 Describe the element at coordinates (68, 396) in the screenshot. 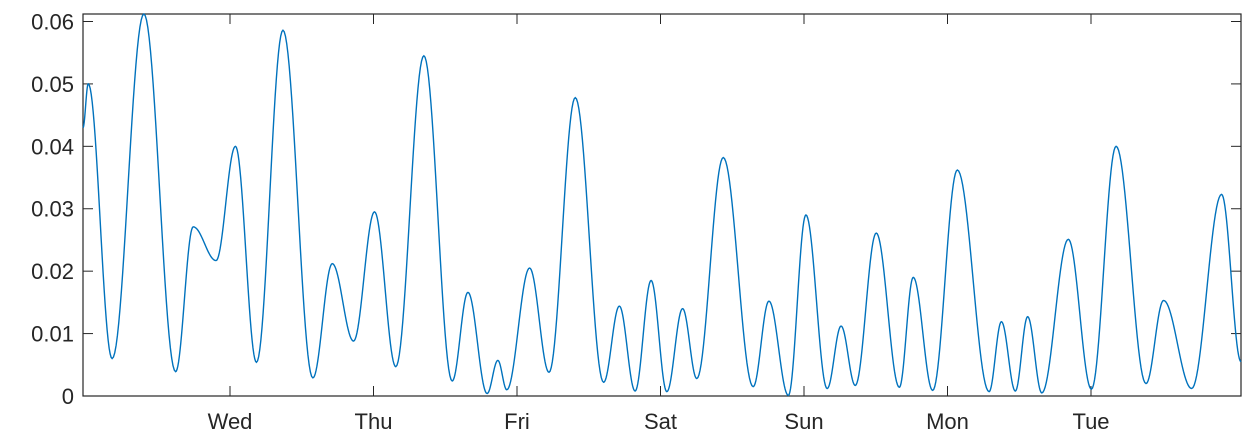

I see `y-tick-label: 0` at that location.